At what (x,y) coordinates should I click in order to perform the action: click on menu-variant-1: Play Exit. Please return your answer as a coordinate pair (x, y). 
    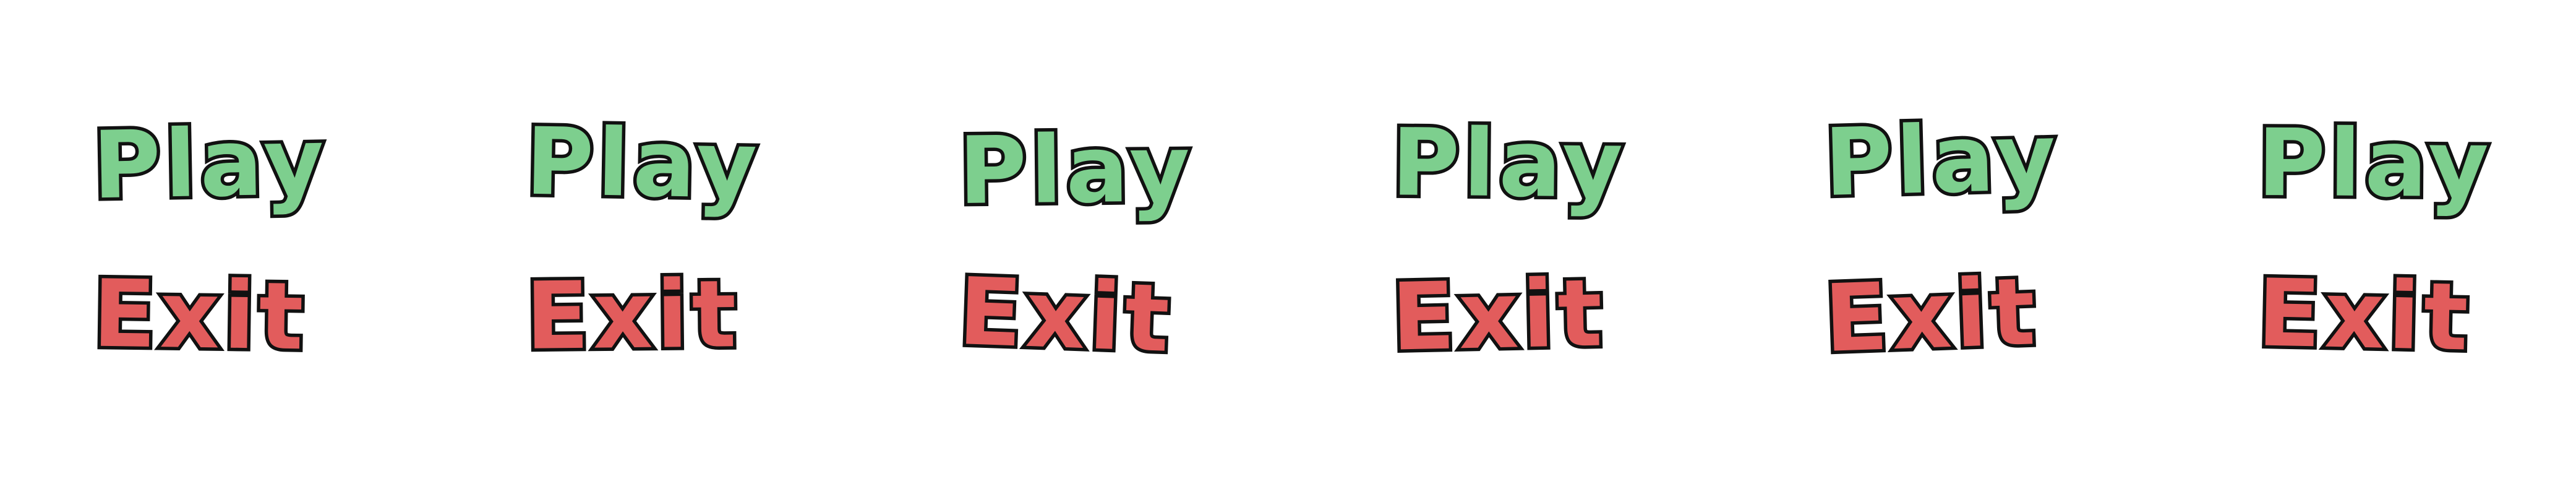
    Looking at the image, I should click on (221, 253).